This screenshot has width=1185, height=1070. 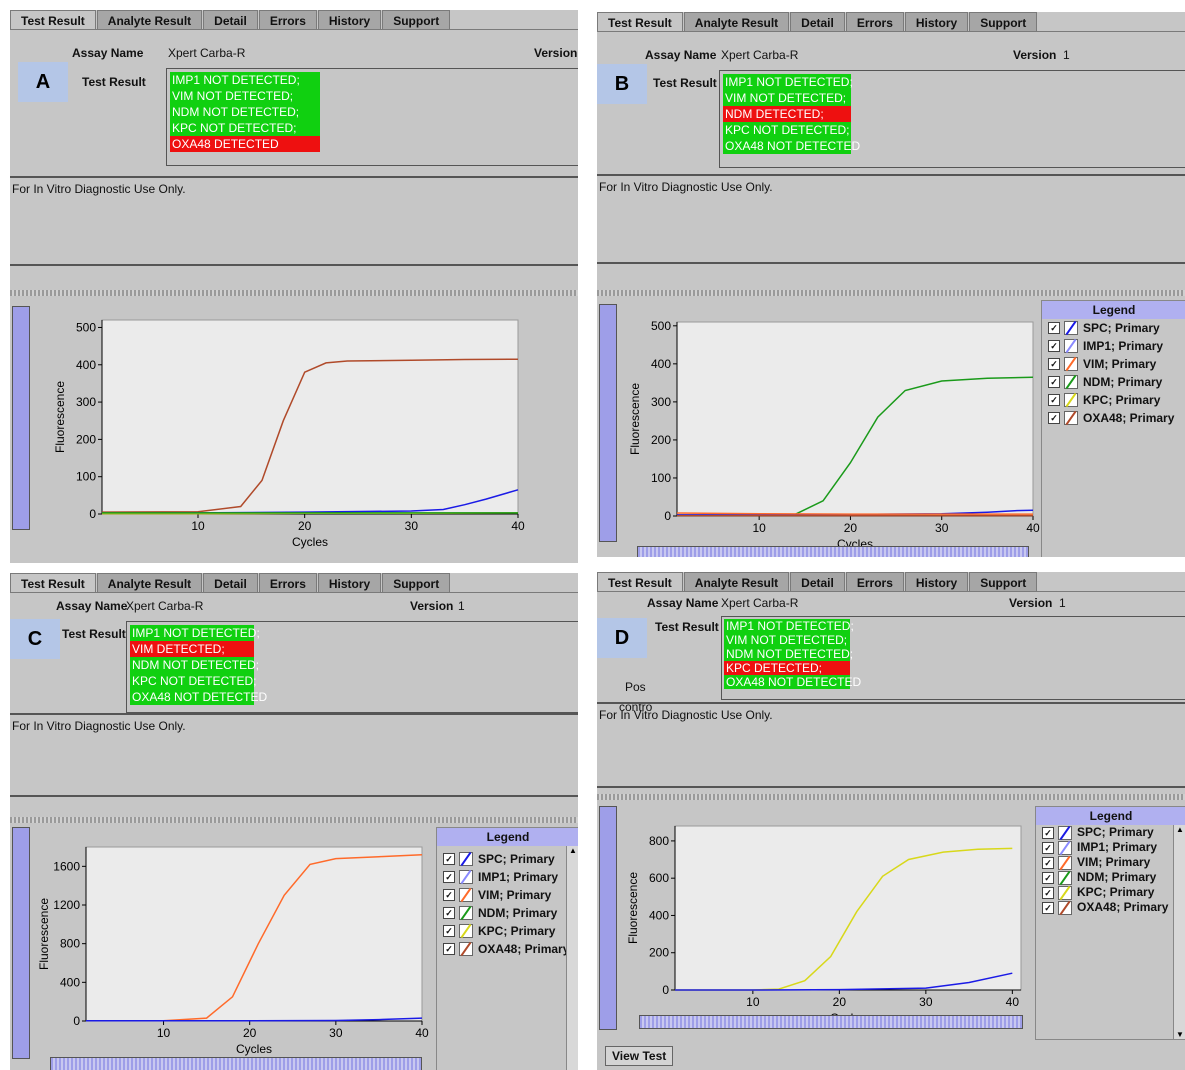 What do you see at coordinates (1129, 418) in the screenshot?
I see `legend-label: OXA48; Primary` at bounding box center [1129, 418].